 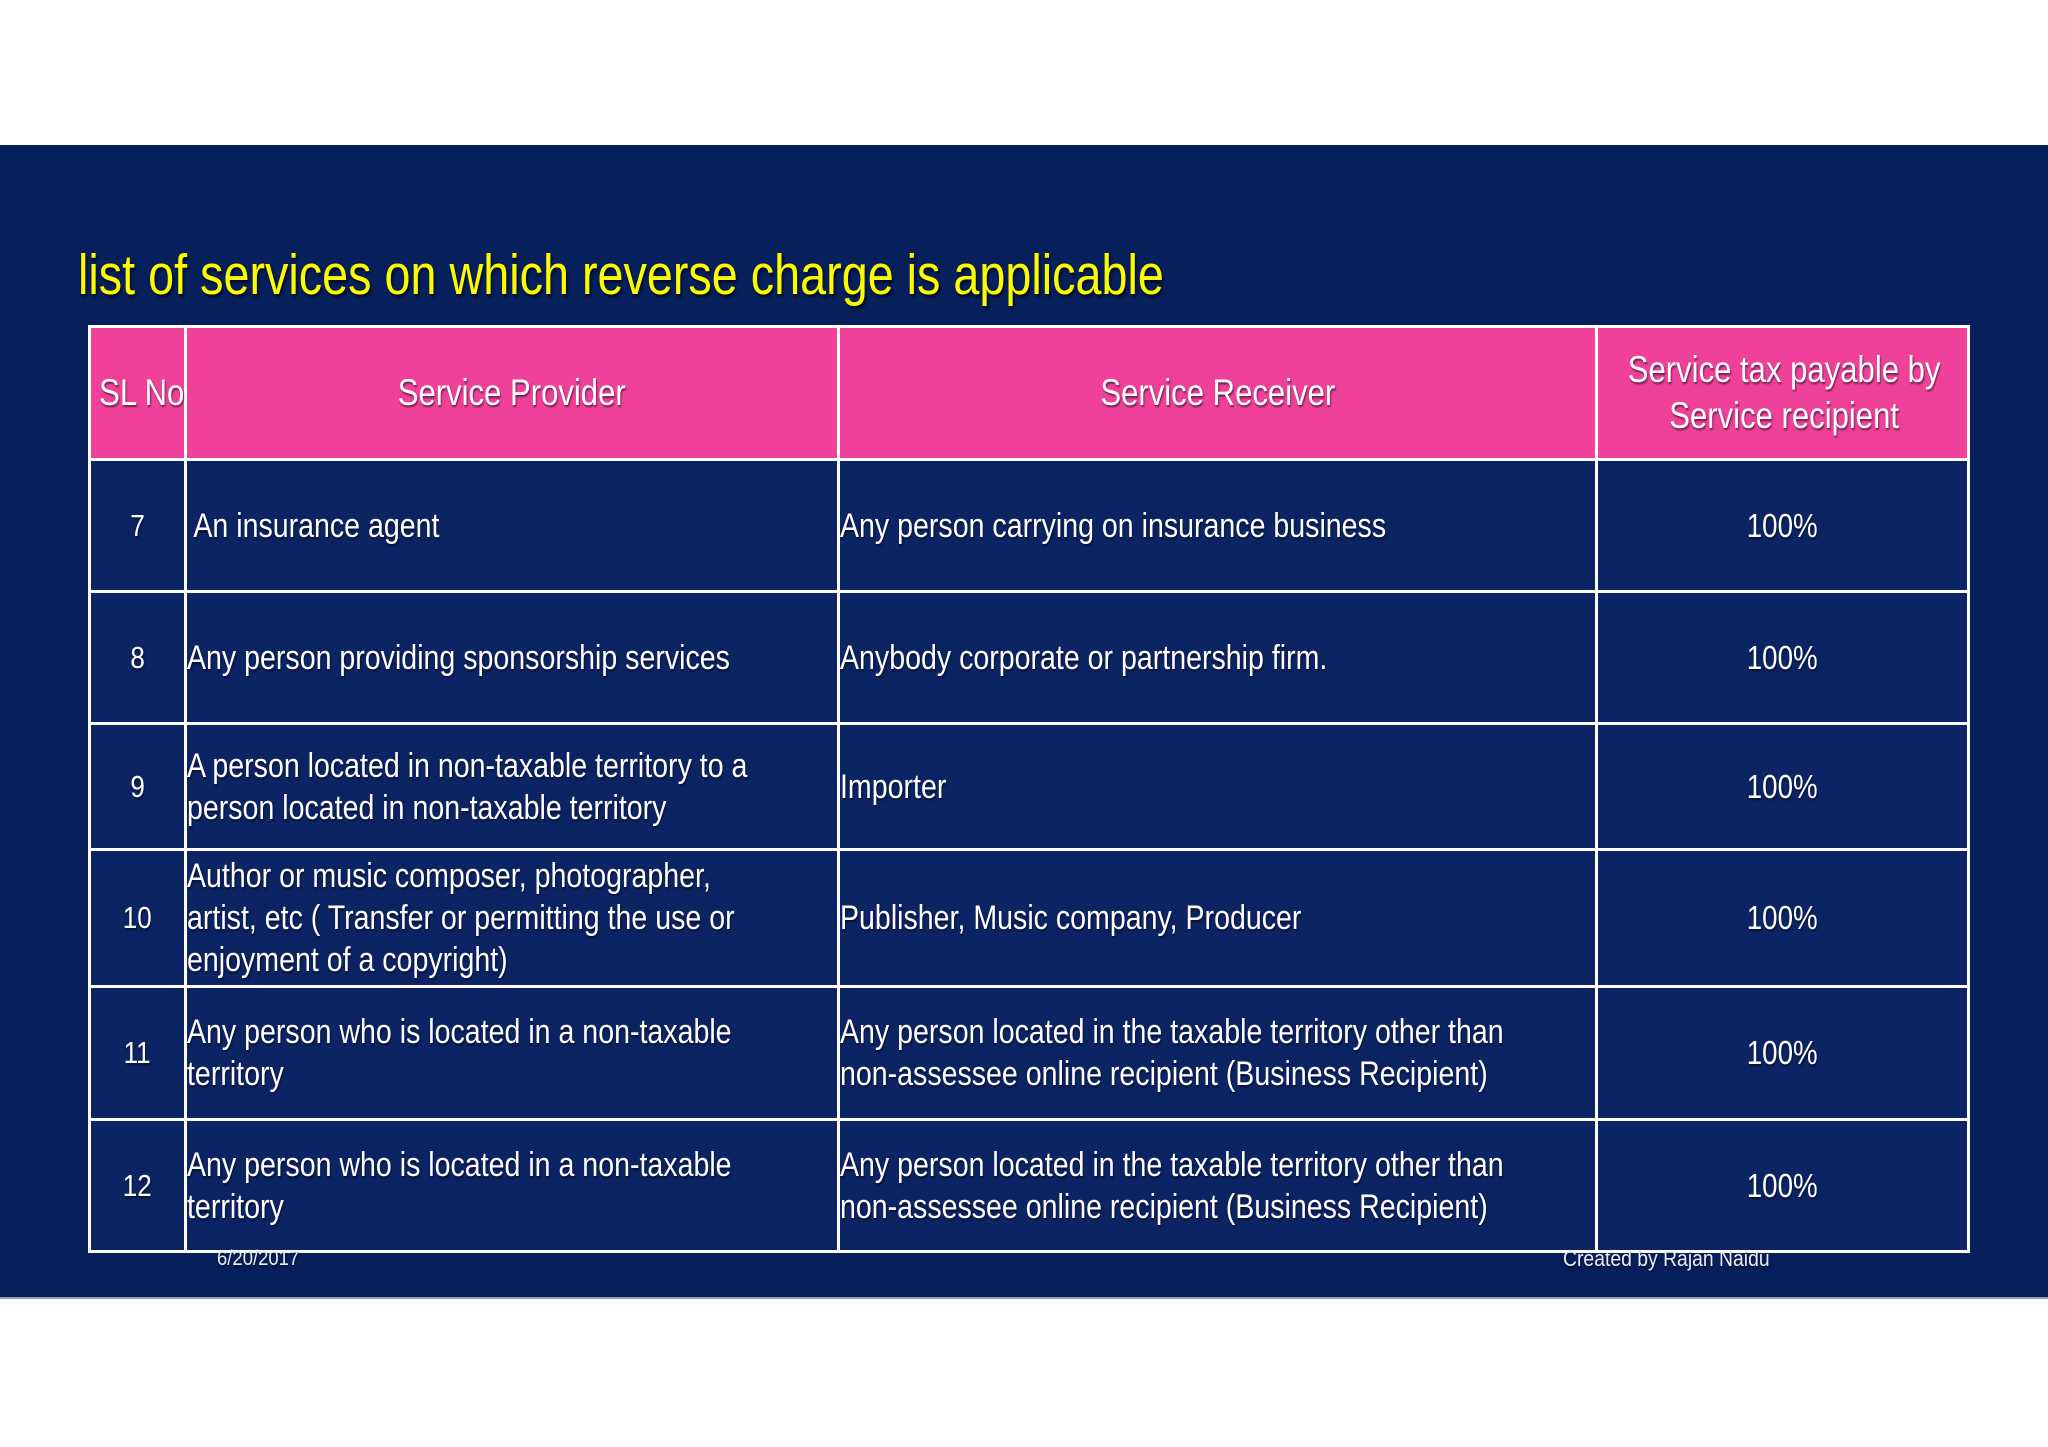 I want to click on sl-cell: 11, so click(x=137, y=1053).